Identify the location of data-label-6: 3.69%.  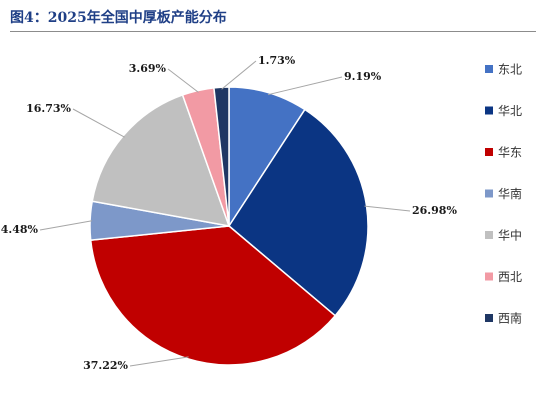
(148, 68).